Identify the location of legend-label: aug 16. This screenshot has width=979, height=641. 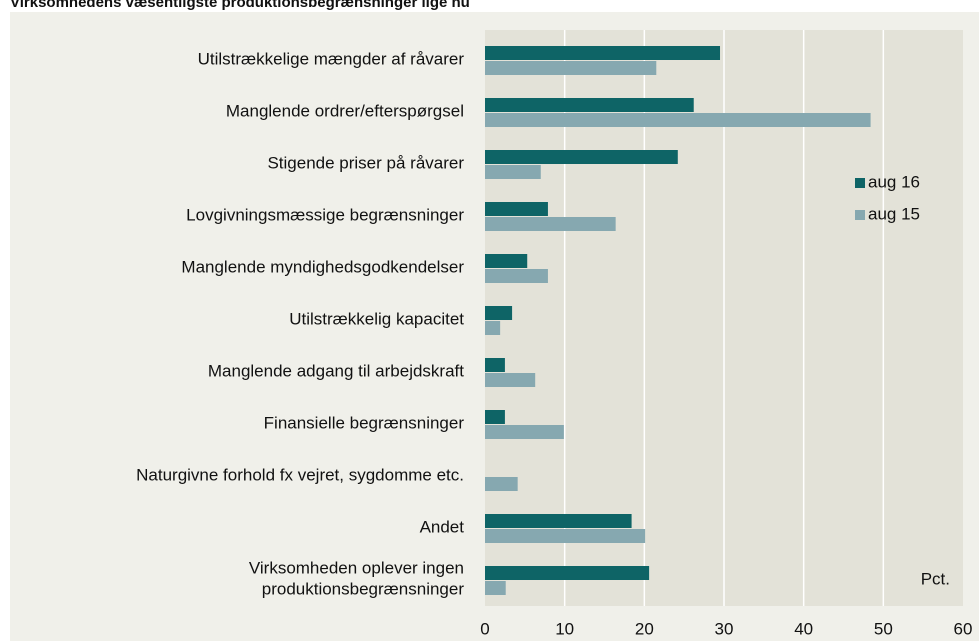
(894, 181).